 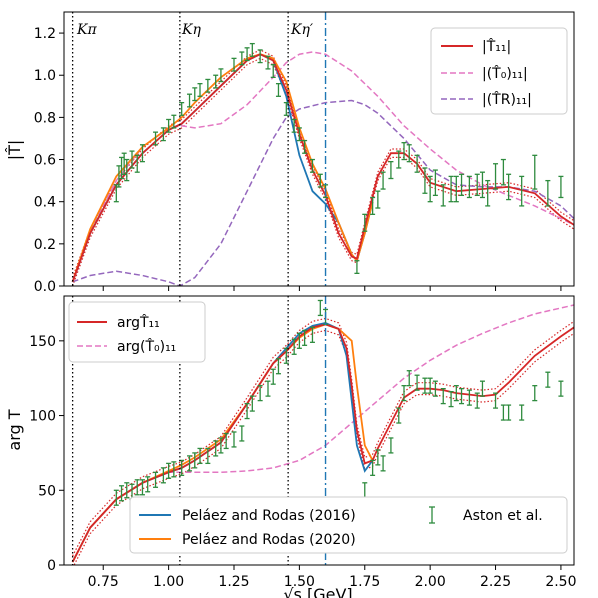 What do you see at coordinates (146, 346) in the screenshot?
I see `legend-label-argt0: arg(T̂₀)₁₁` at bounding box center [146, 346].